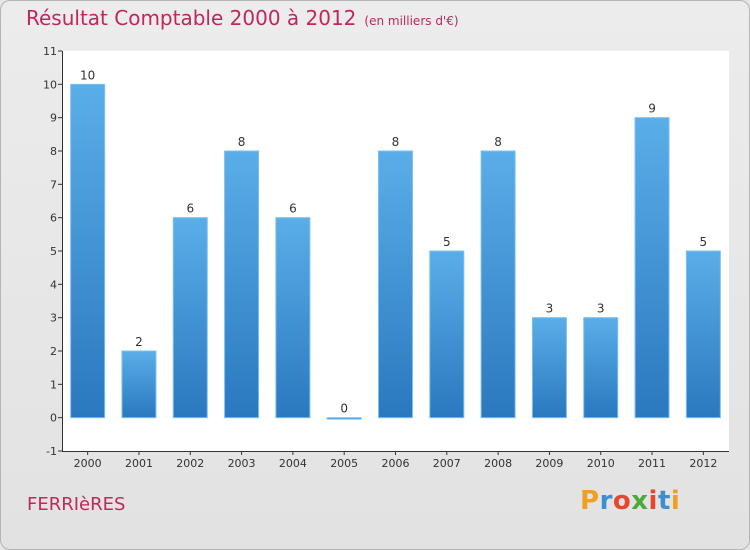 The width and height of the screenshot is (750, 550). Describe the element at coordinates (344, 418) in the screenshot. I see `bar-2005` at that location.